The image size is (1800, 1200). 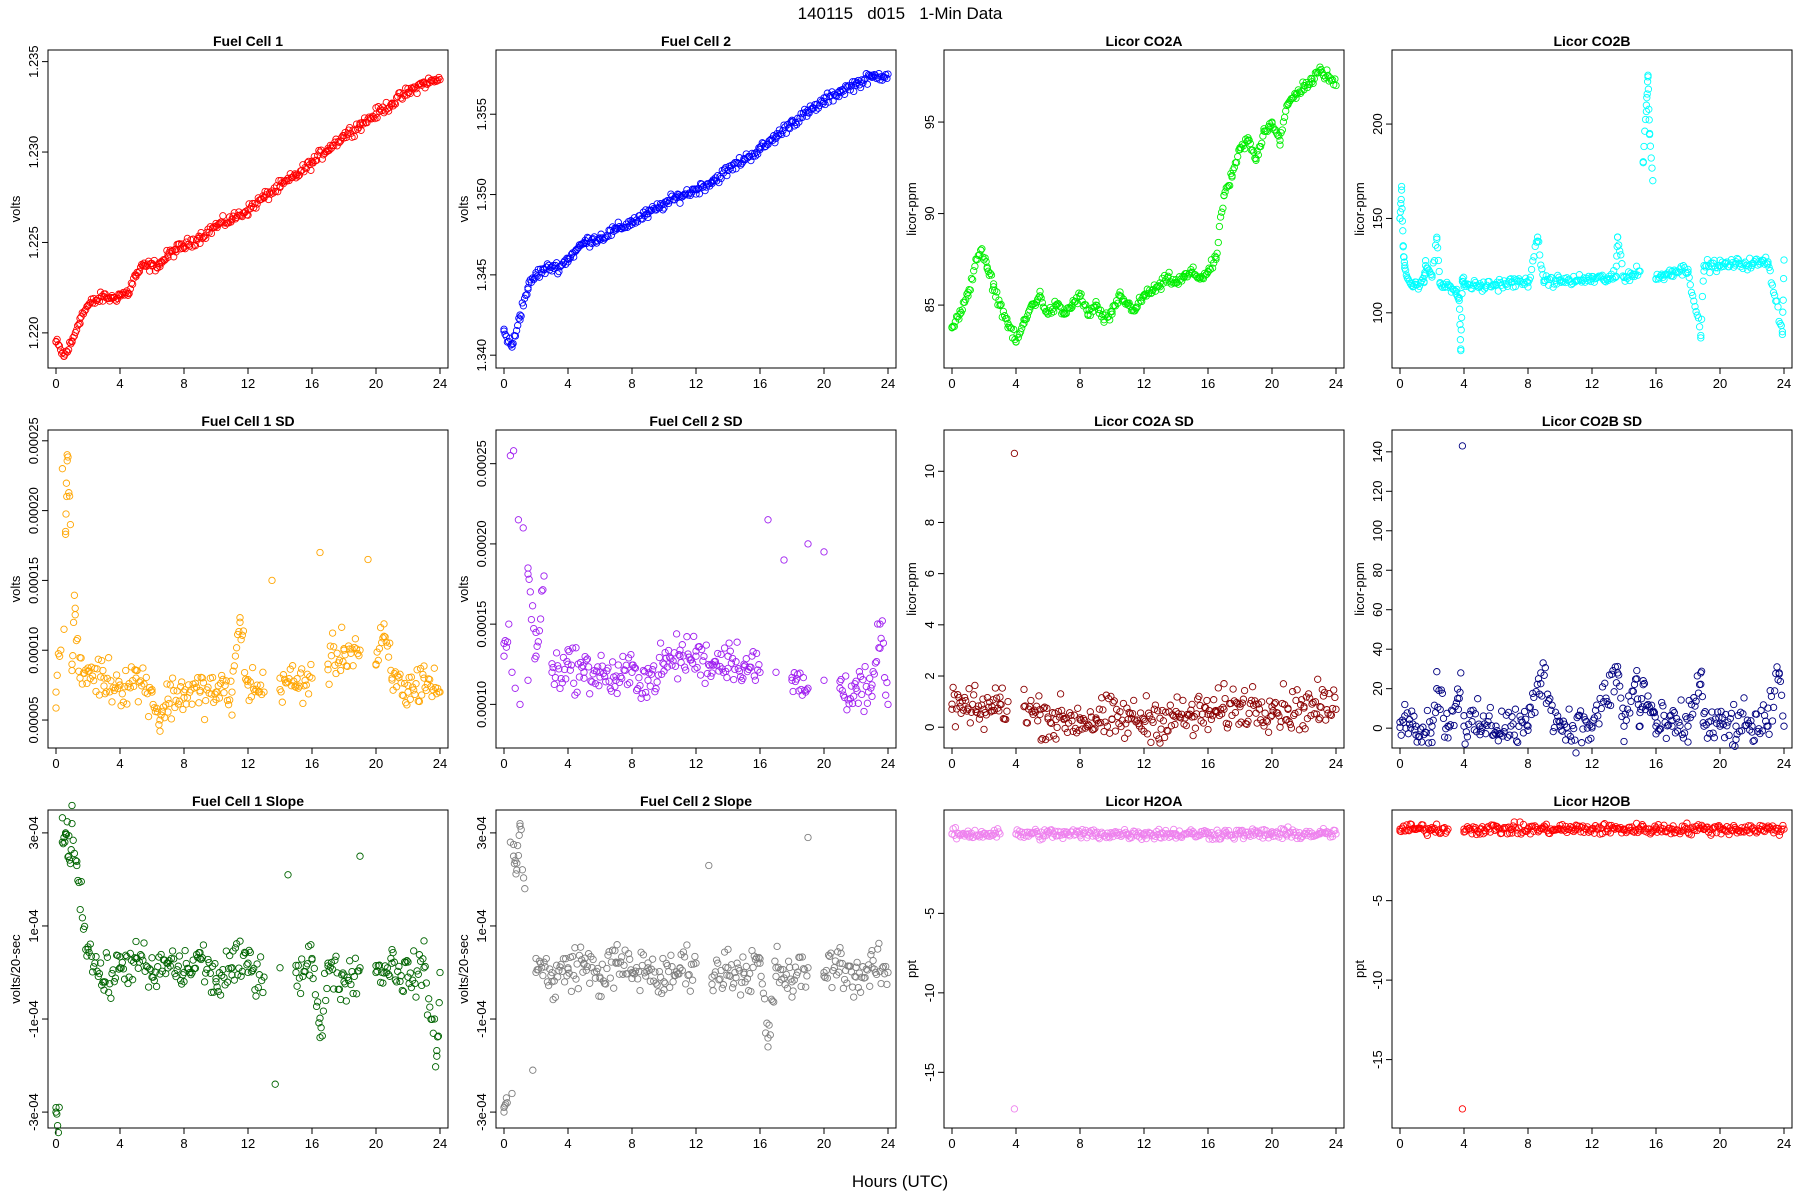 I want to click on y-tick-label: -10, so click(x=929, y=992).